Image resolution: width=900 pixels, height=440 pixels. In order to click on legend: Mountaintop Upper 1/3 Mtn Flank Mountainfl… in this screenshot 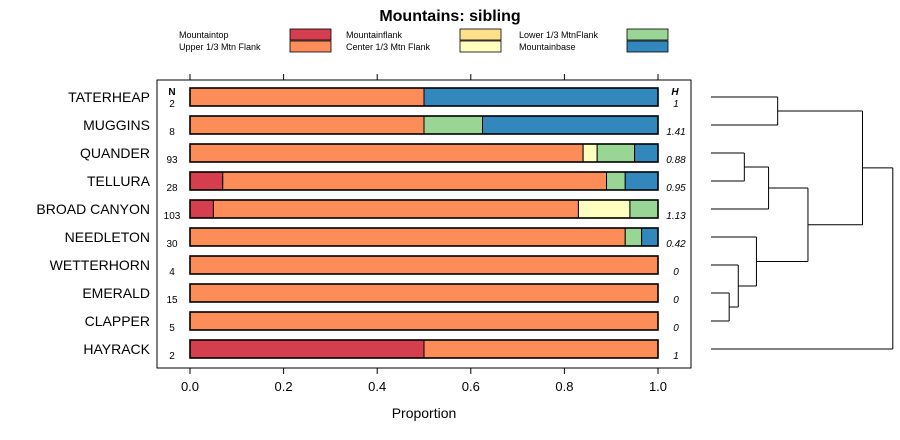, I will do `click(424, 40)`.